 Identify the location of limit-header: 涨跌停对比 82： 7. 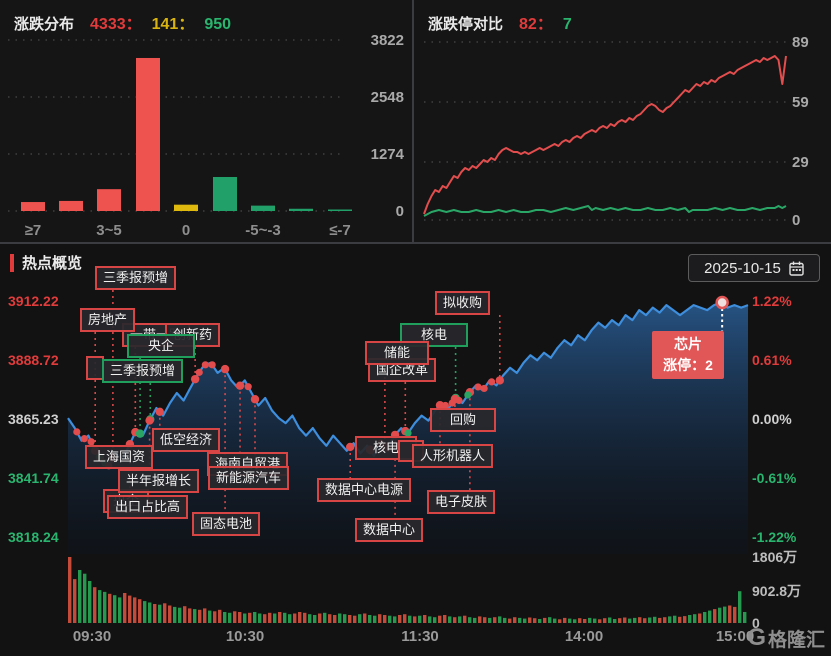
(500, 22).